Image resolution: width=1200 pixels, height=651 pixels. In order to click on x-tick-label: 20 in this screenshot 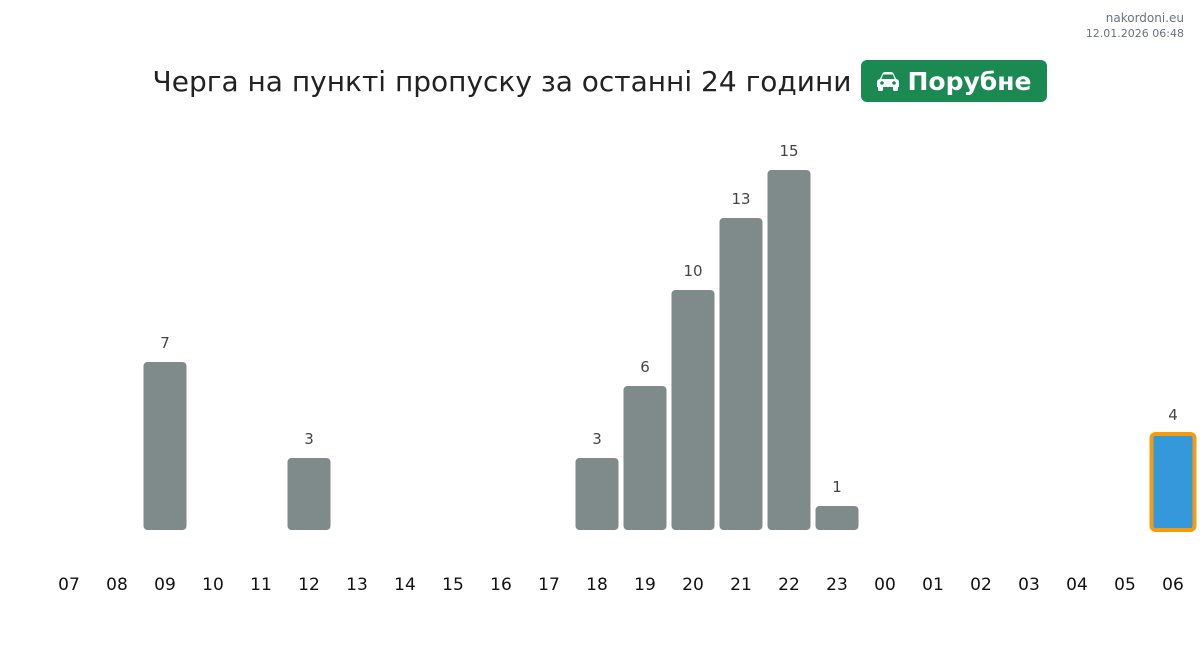, I will do `click(693, 585)`.